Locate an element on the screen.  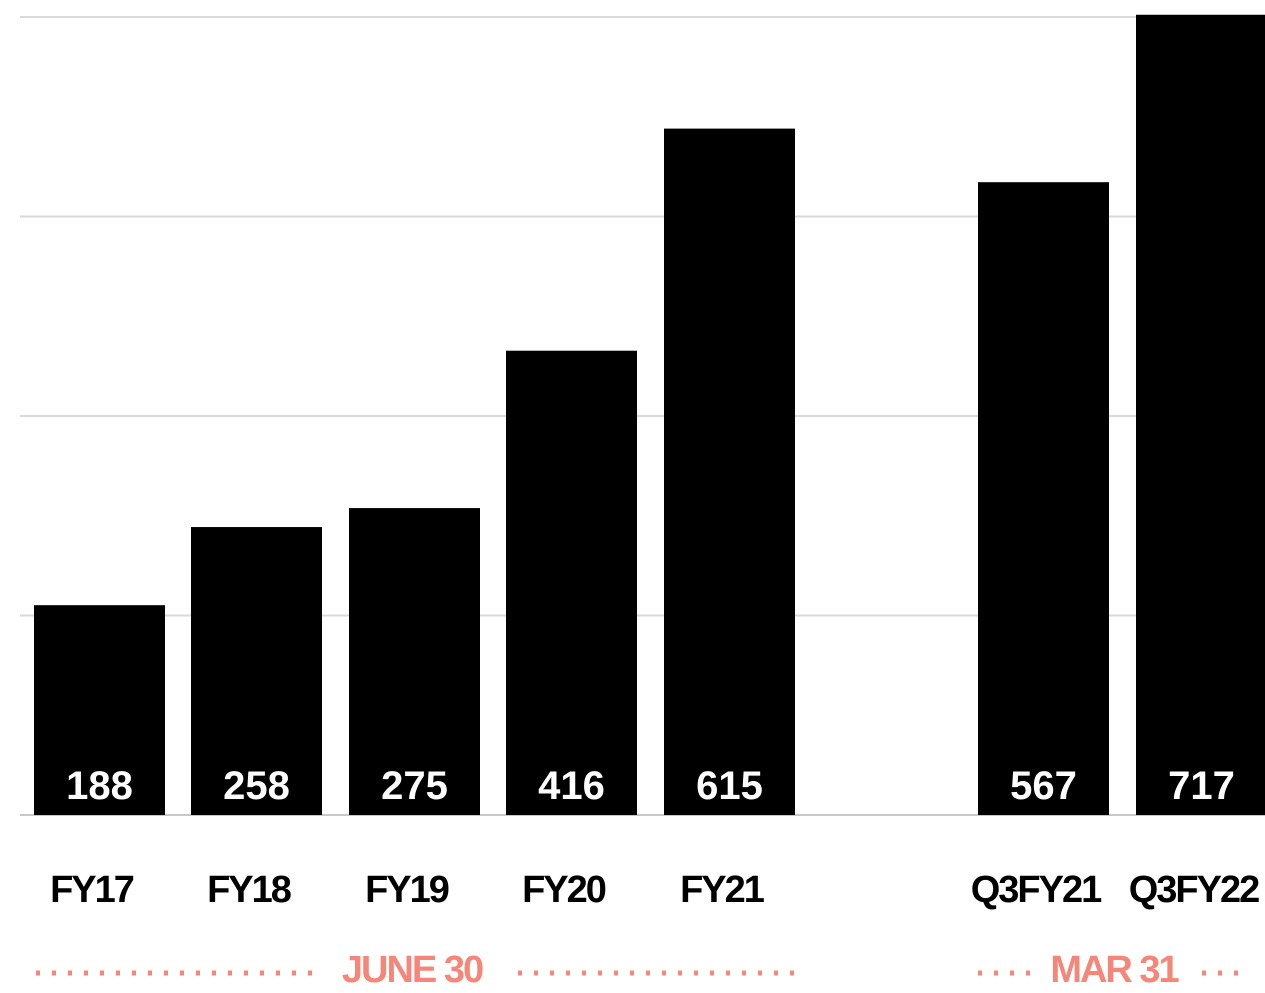
bar-fy19 is located at coordinates (414, 661).